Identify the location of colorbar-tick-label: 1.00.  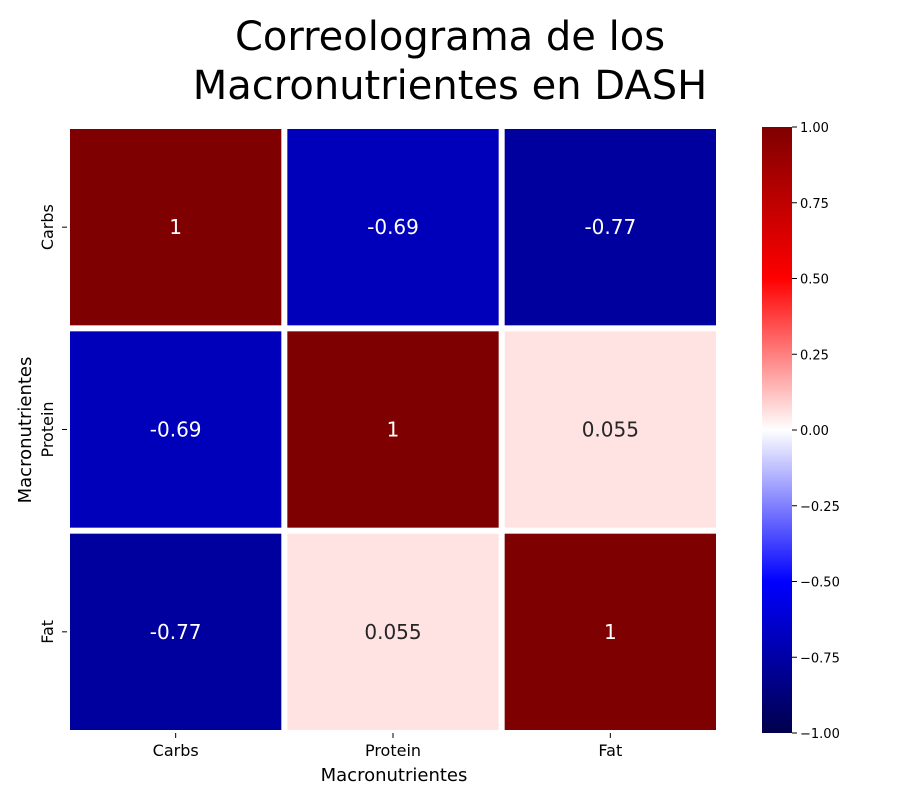
(814, 128).